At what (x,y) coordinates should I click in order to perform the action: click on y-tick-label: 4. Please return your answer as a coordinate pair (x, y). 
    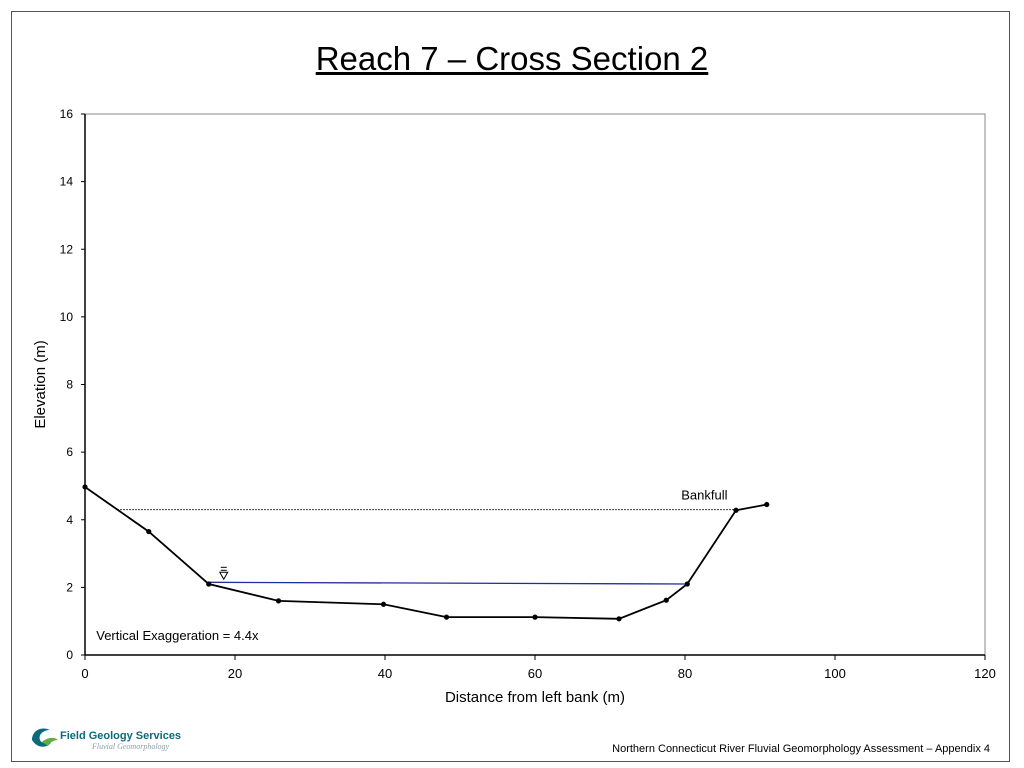
    Looking at the image, I should click on (69, 520).